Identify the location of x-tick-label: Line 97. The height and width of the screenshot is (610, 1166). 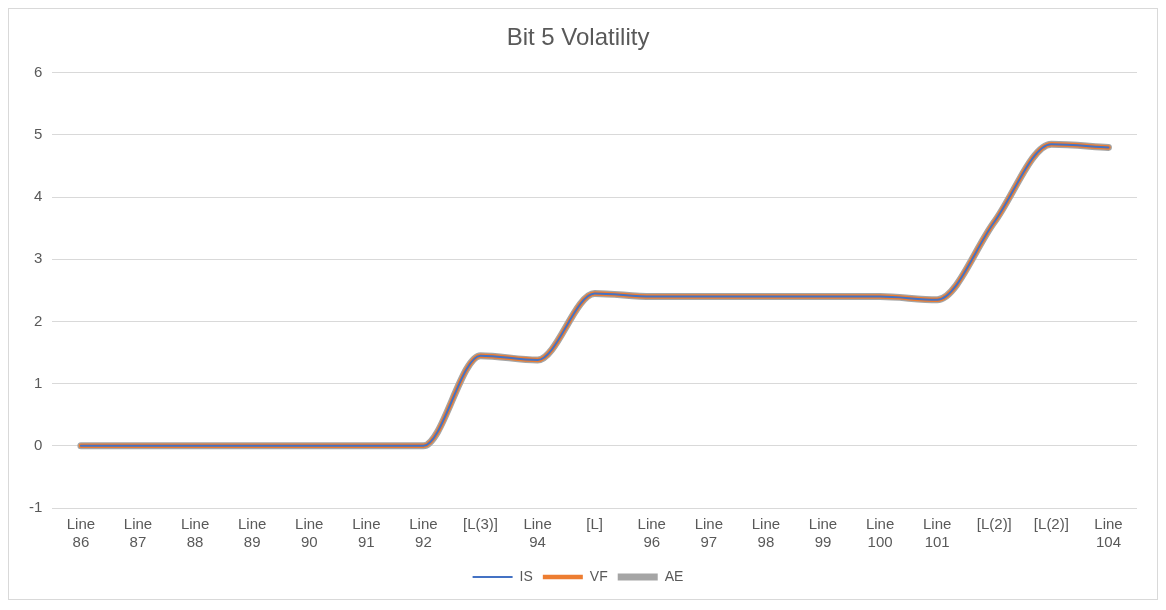
(709, 533).